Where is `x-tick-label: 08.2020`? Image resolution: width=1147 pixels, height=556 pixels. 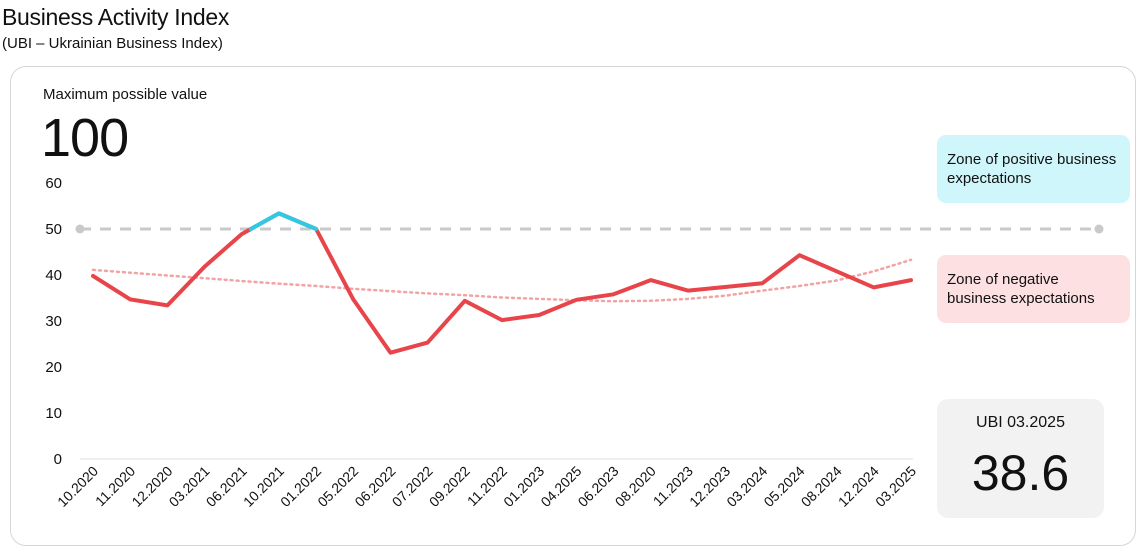 x-tick-label: 08.2020 is located at coordinates (635, 486).